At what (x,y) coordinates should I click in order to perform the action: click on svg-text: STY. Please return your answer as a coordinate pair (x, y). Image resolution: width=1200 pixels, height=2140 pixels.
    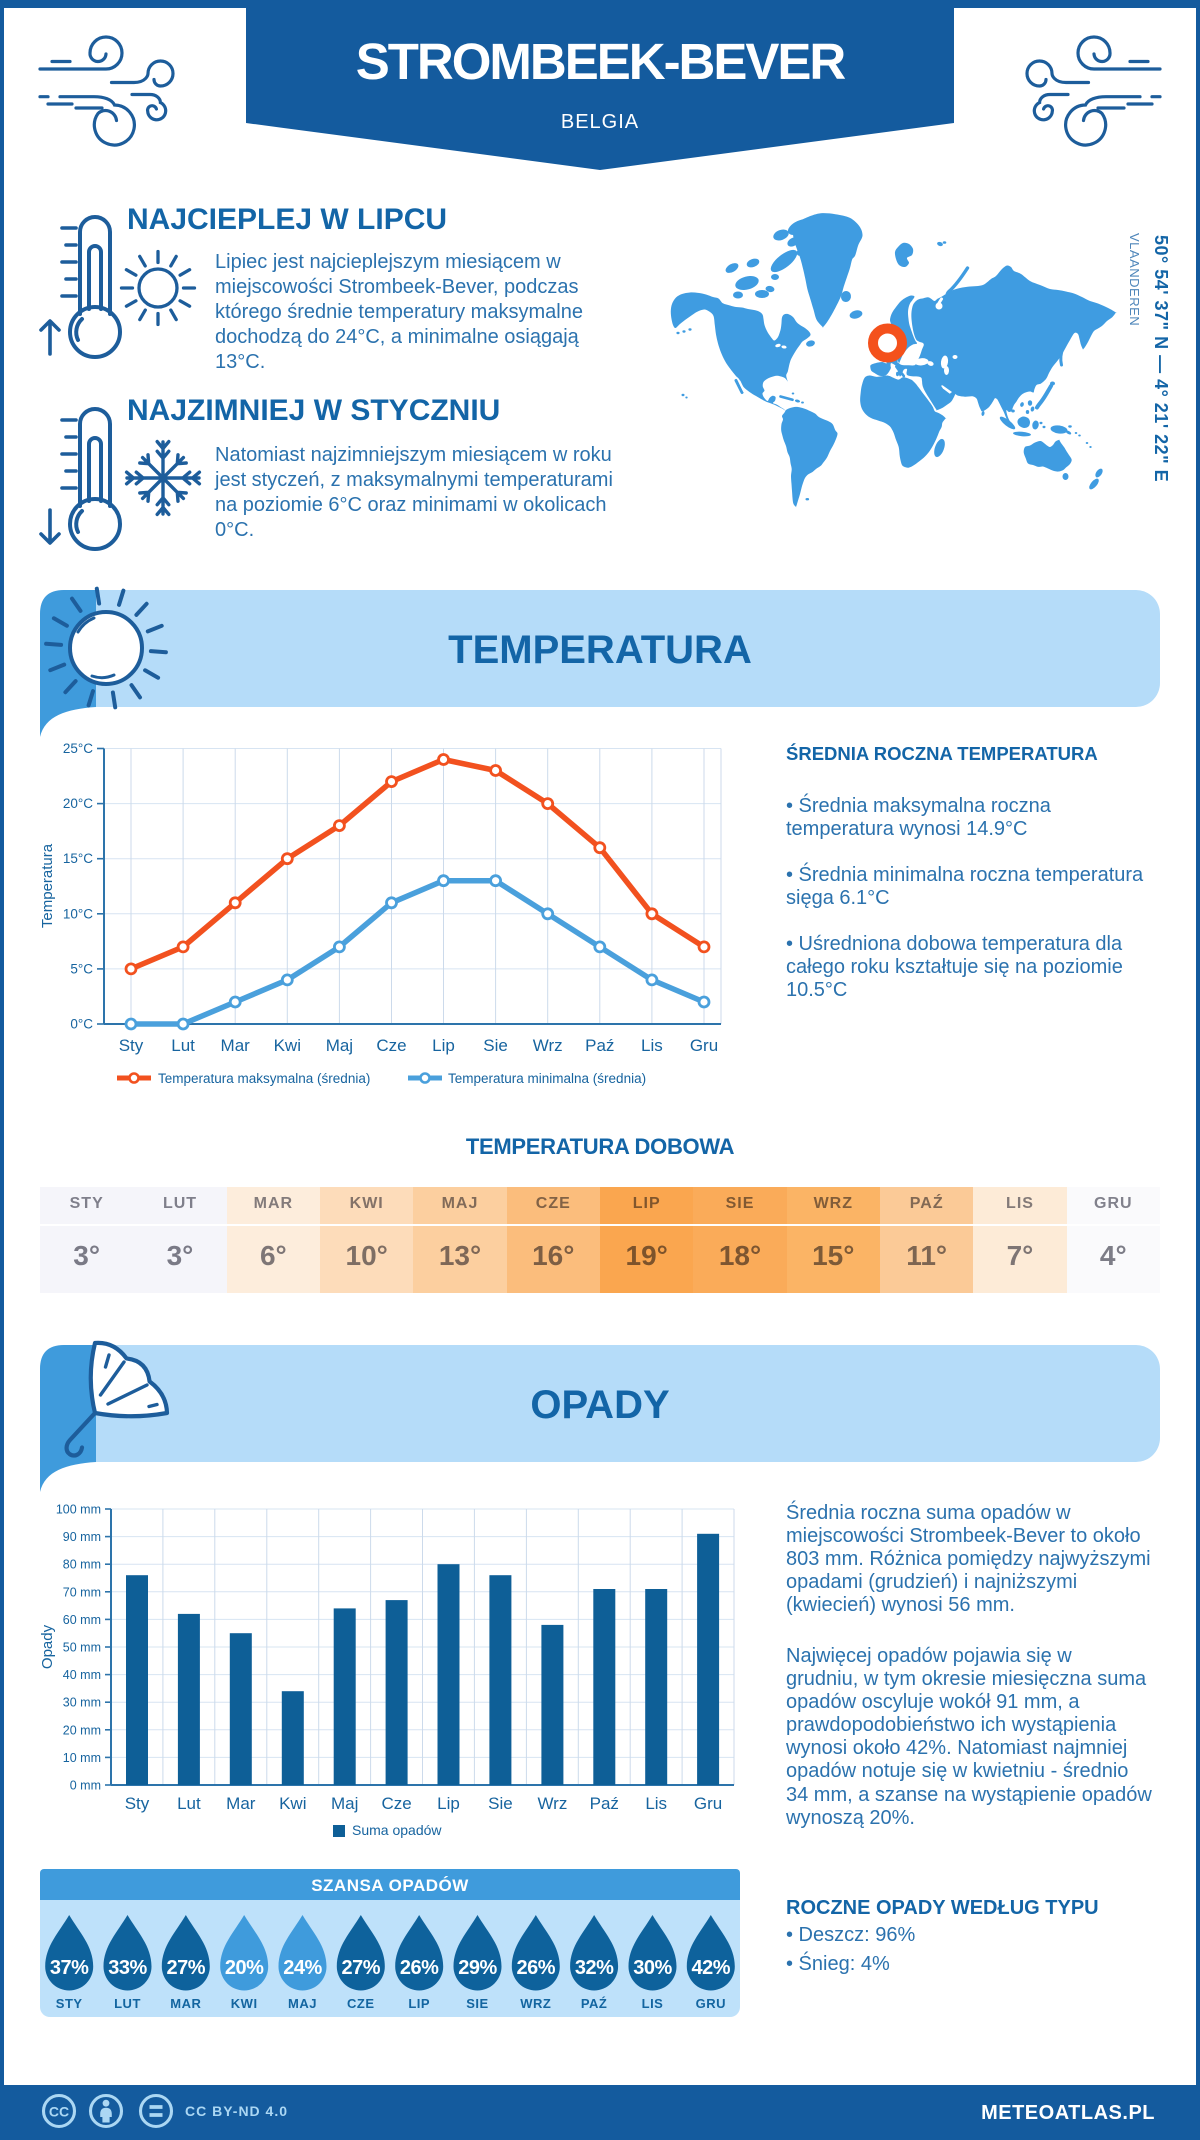
    Looking at the image, I should click on (69, 2003).